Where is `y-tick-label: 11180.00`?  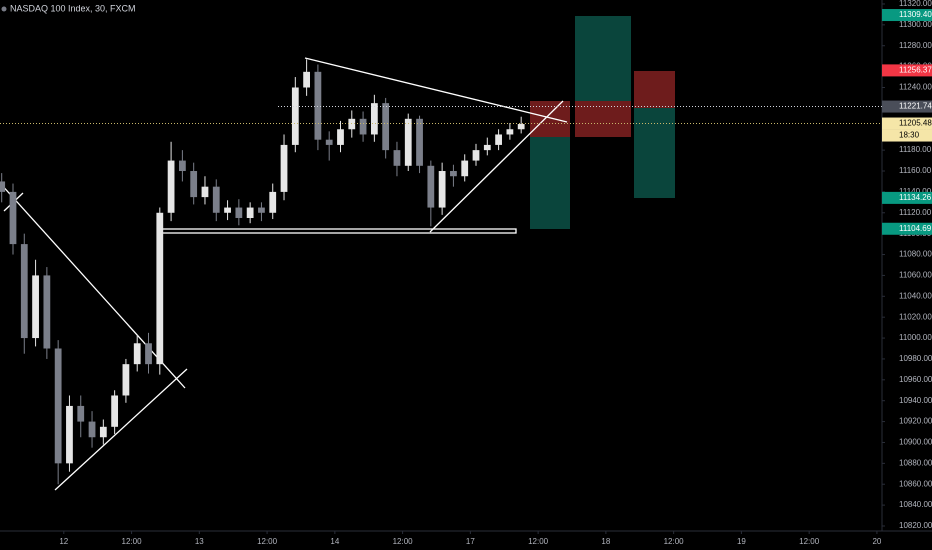
y-tick-label: 11180.00 is located at coordinates (915, 149).